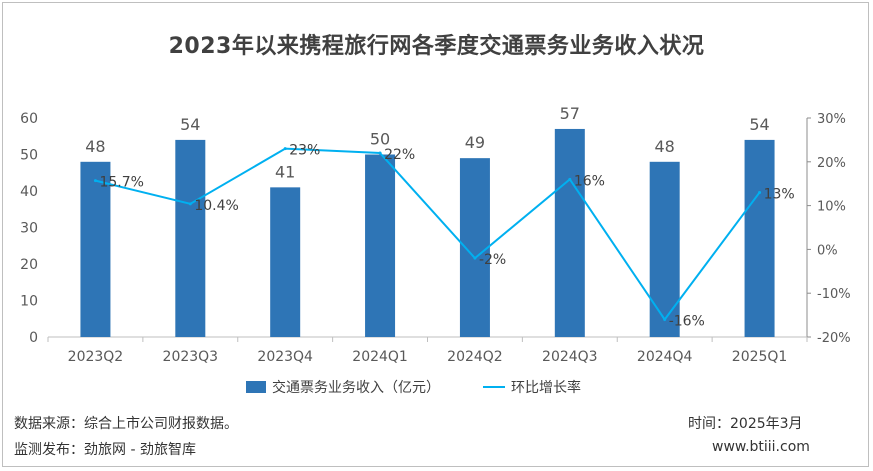  What do you see at coordinates (834, 338) in the screenshot?
I see `y-right-tick-label: -20%` at bounding box center [834, 338].